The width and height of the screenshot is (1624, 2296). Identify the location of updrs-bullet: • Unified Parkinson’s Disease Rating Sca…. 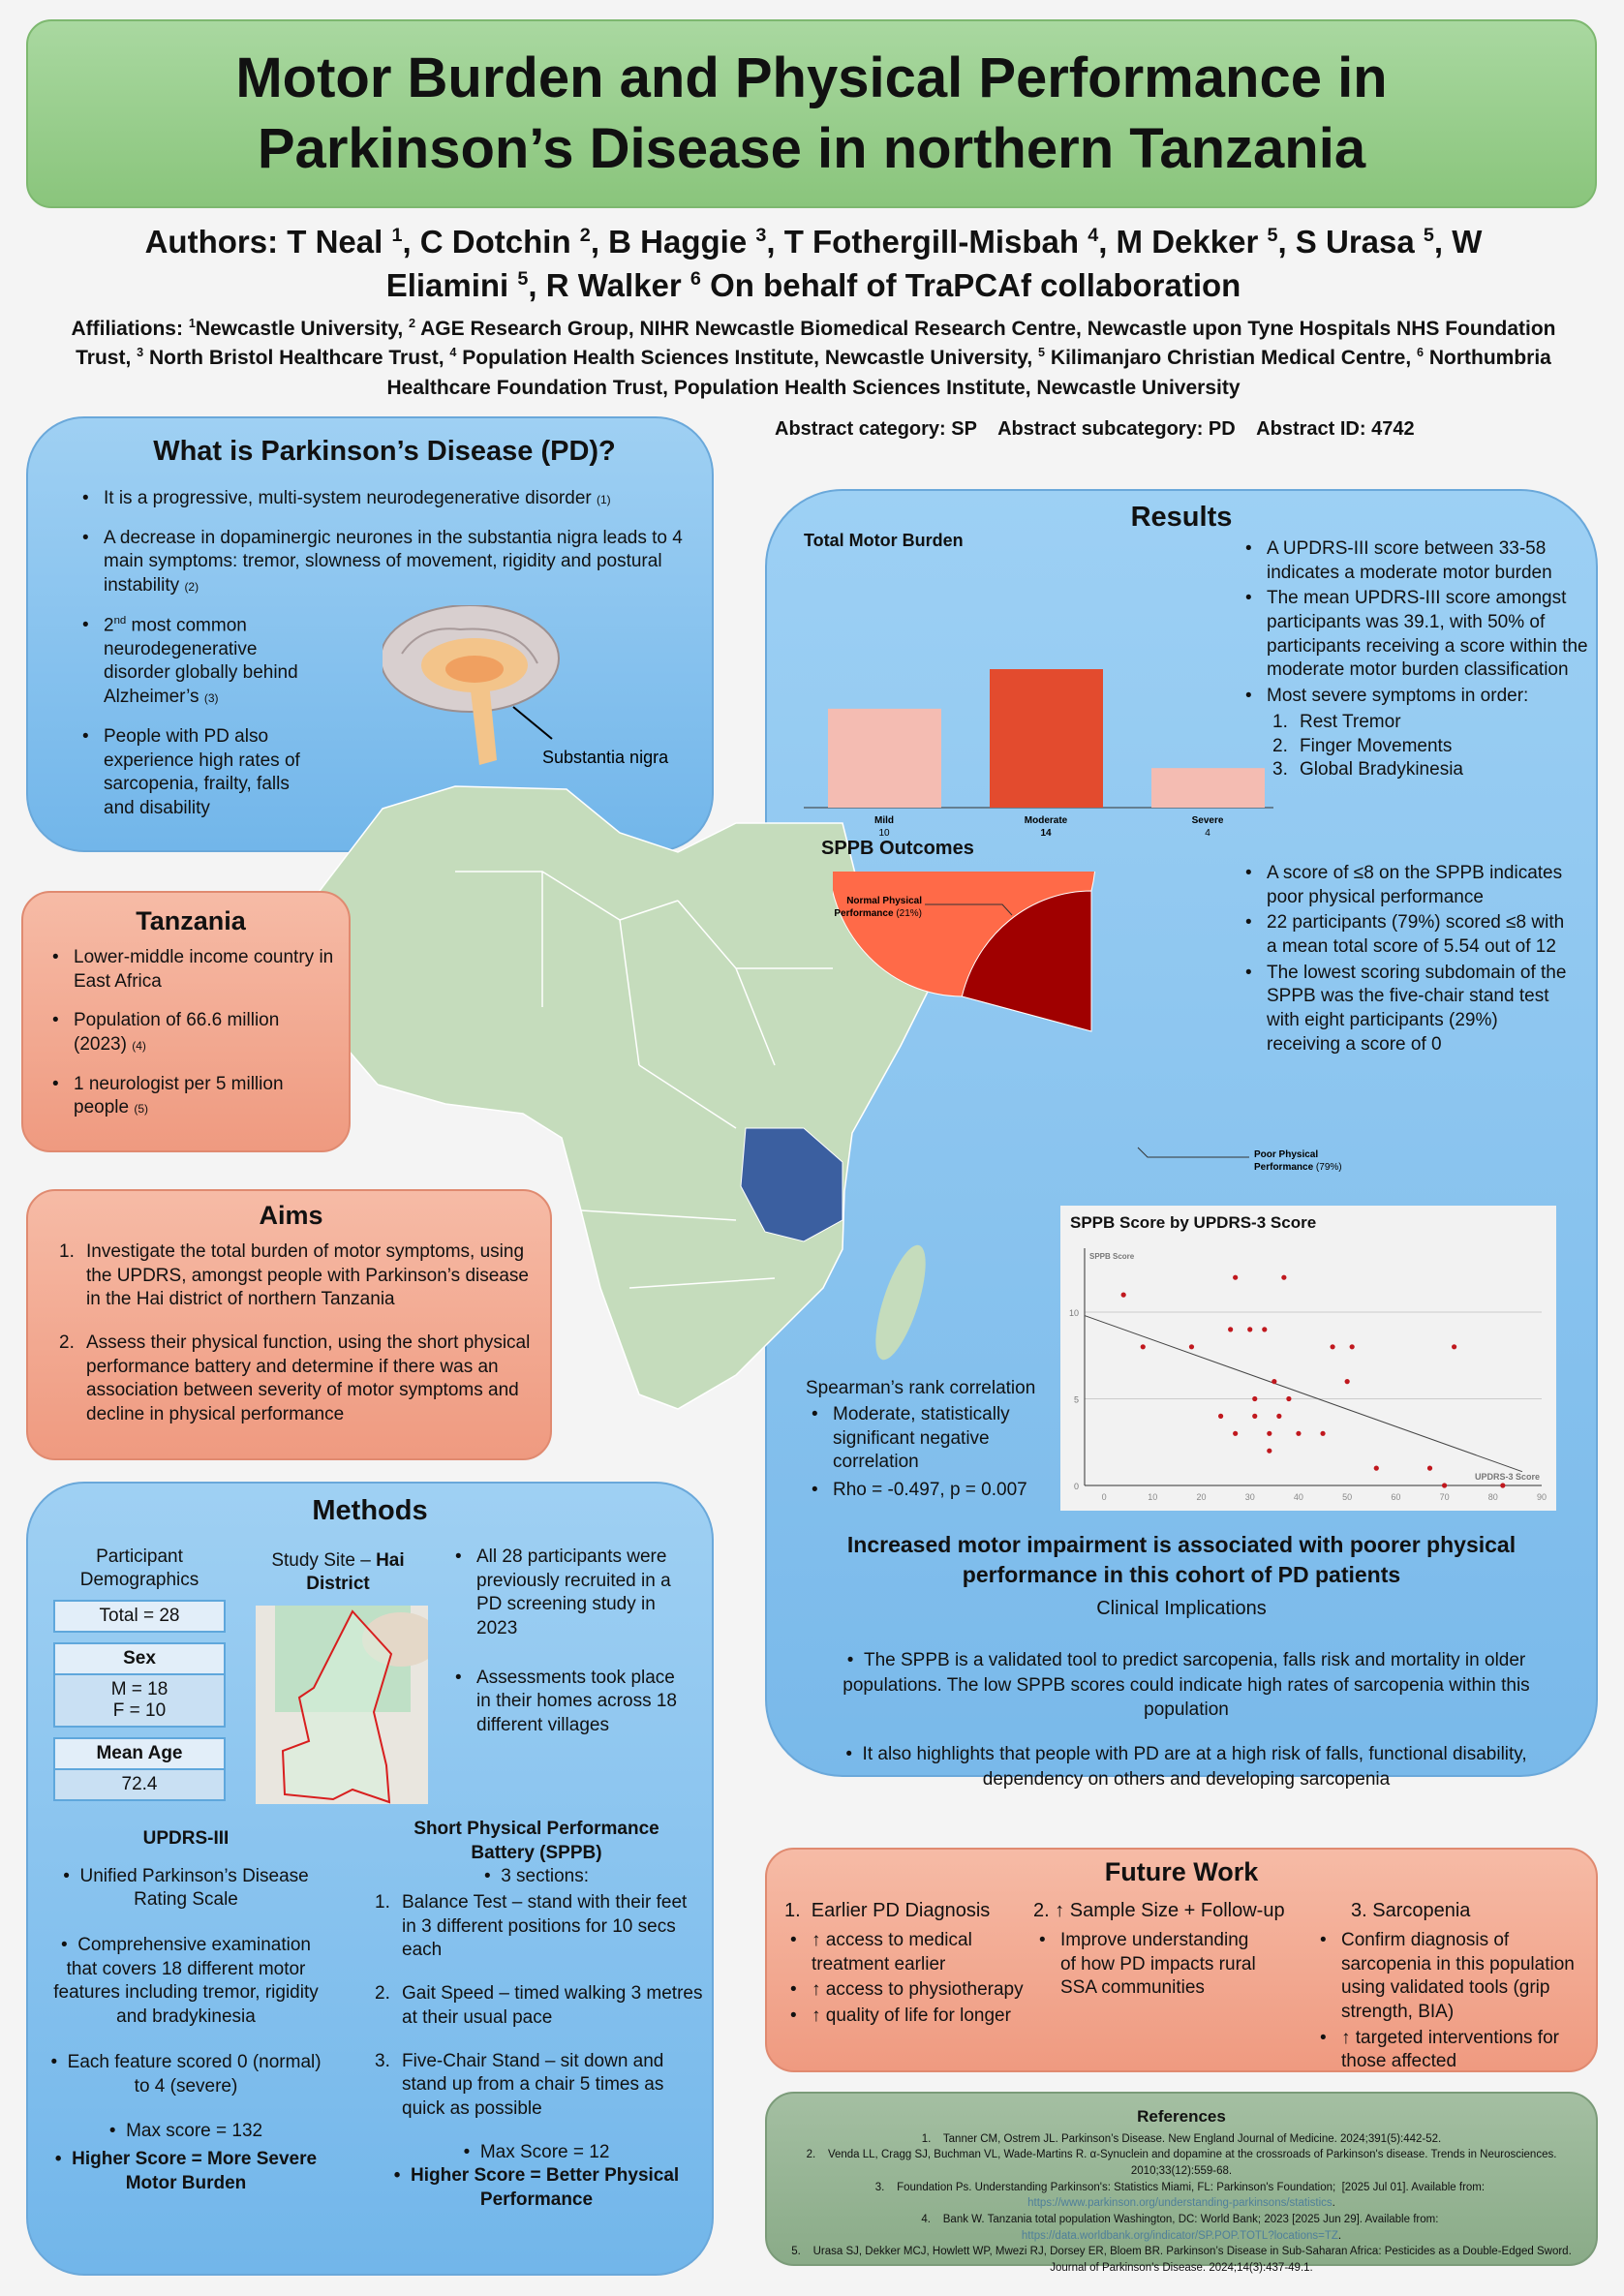
(186, 1888).